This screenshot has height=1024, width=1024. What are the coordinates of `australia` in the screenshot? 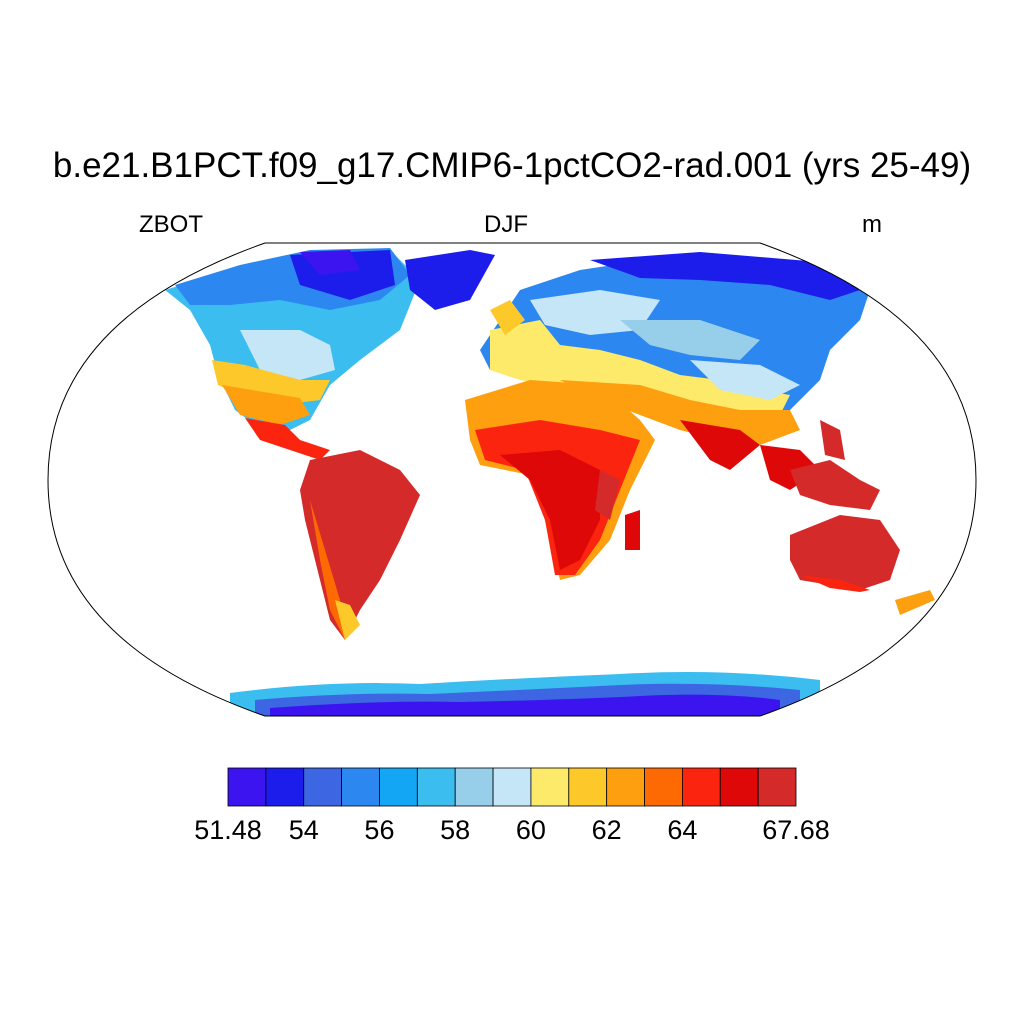 It's located at (862, 565).